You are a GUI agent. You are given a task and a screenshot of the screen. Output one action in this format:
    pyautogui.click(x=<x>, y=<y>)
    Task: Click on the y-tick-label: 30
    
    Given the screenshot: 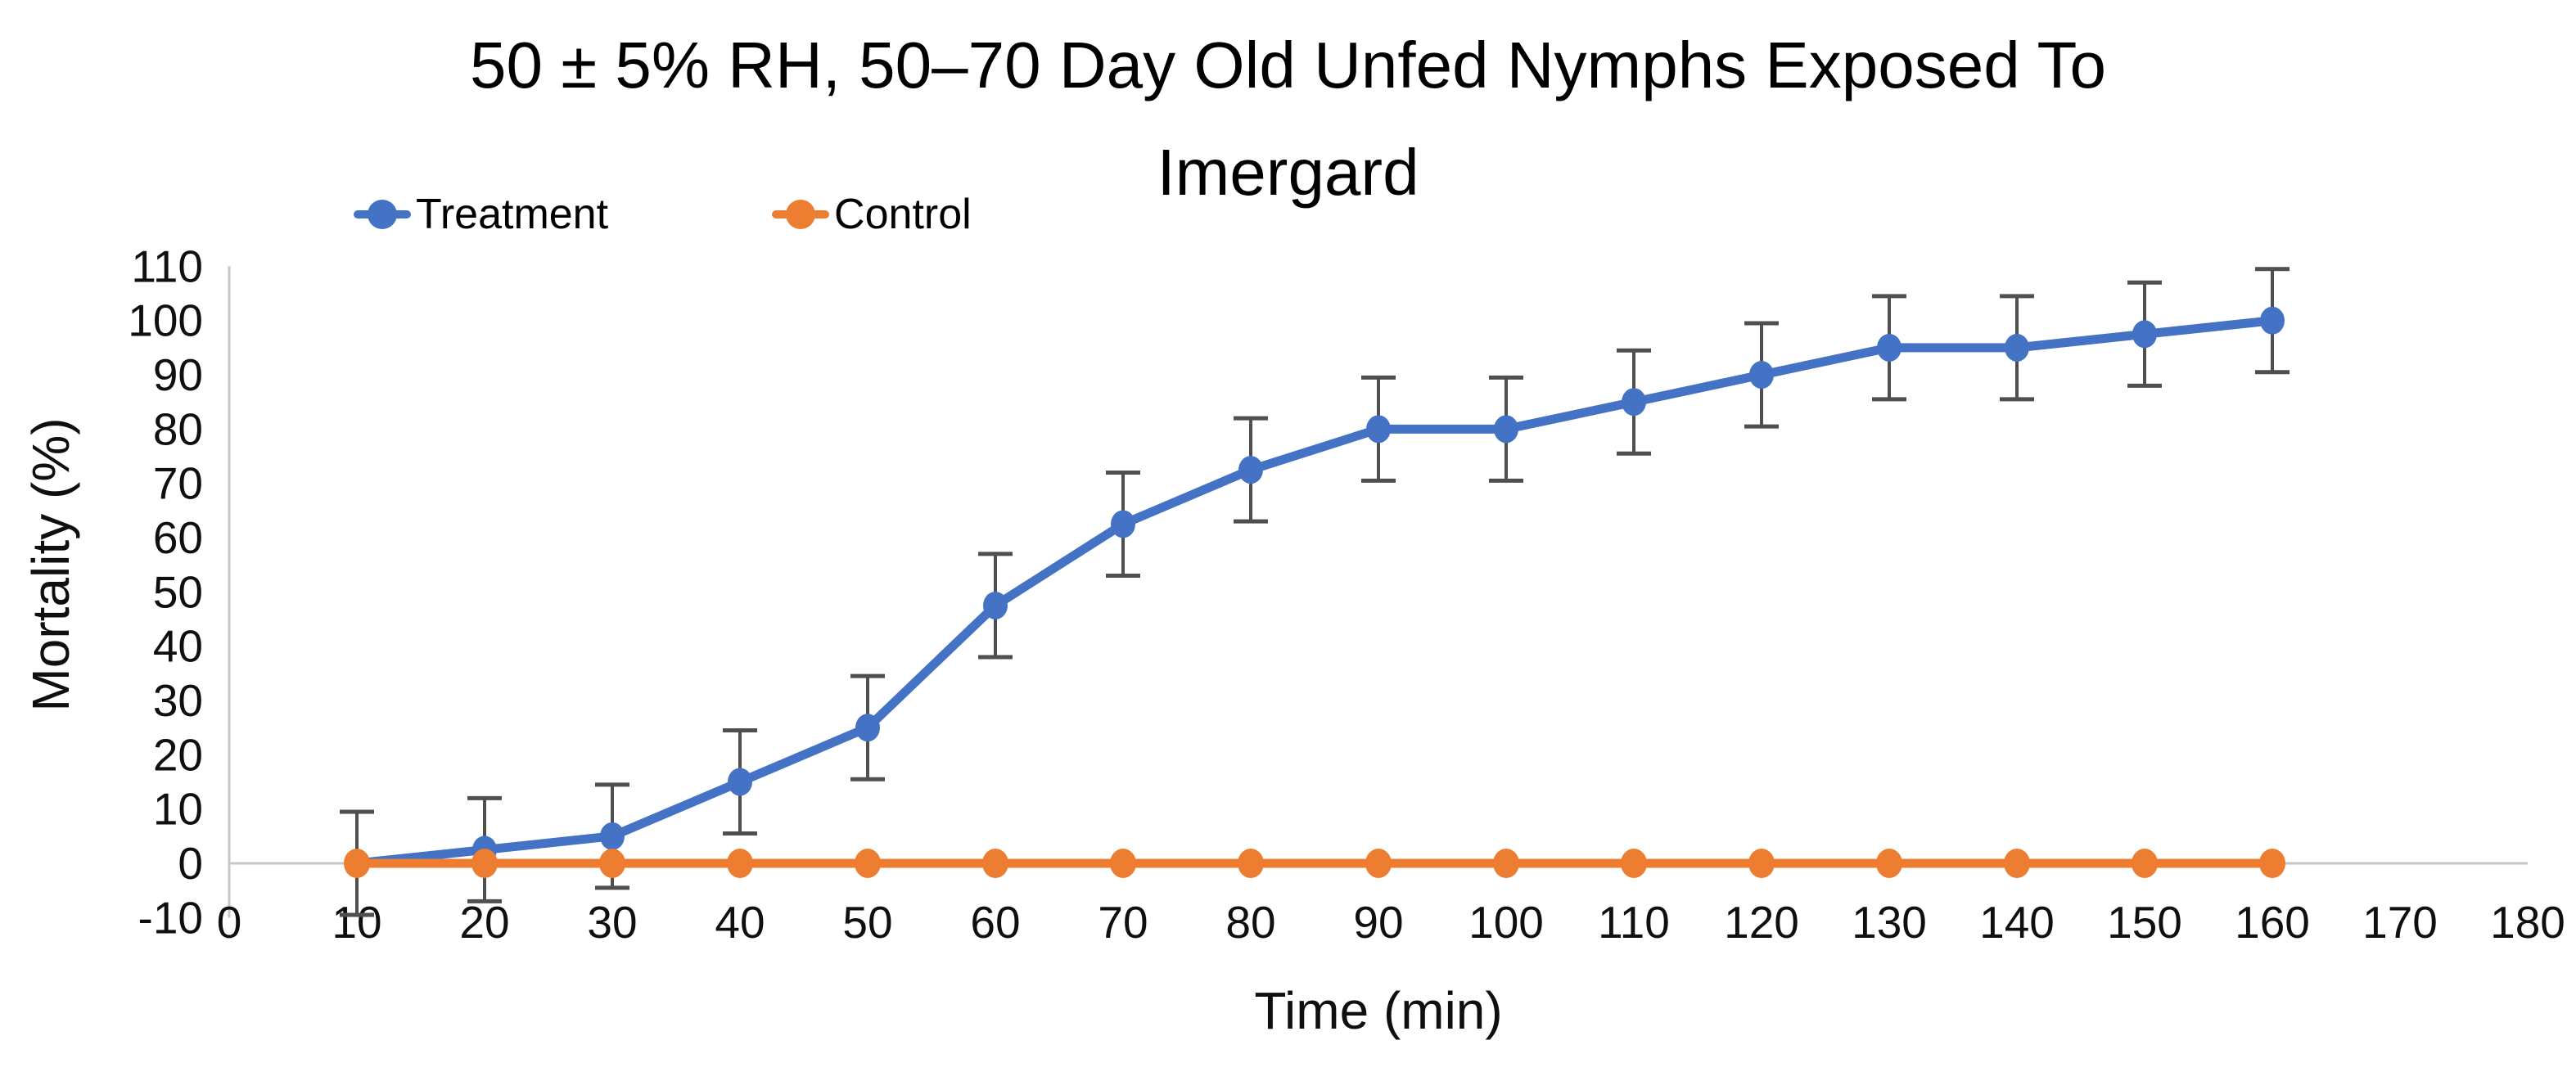 What is the action you would take?
    pyautogui.click(x=178, y=700)
    